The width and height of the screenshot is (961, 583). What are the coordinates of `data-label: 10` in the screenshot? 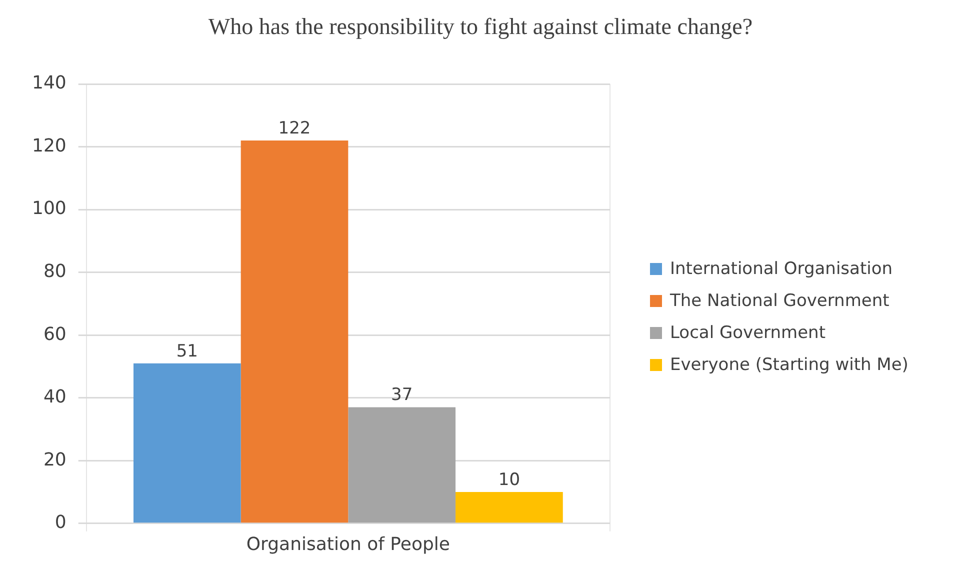 It's located at (509, 480).